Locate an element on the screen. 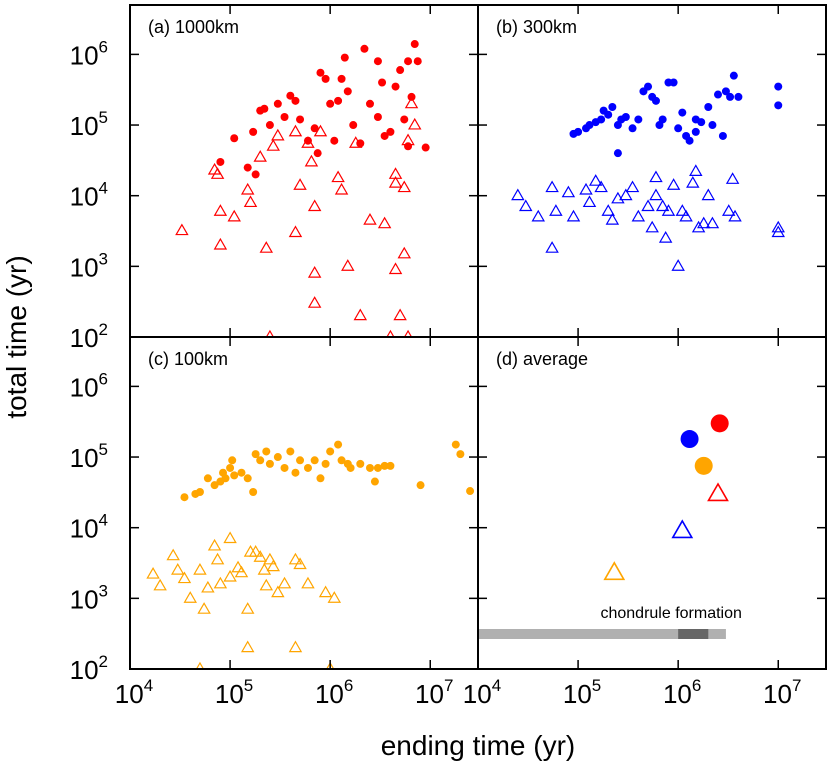 This screenshot has height=768, width=830. chondrule-range is located at coordinates (602, 634).